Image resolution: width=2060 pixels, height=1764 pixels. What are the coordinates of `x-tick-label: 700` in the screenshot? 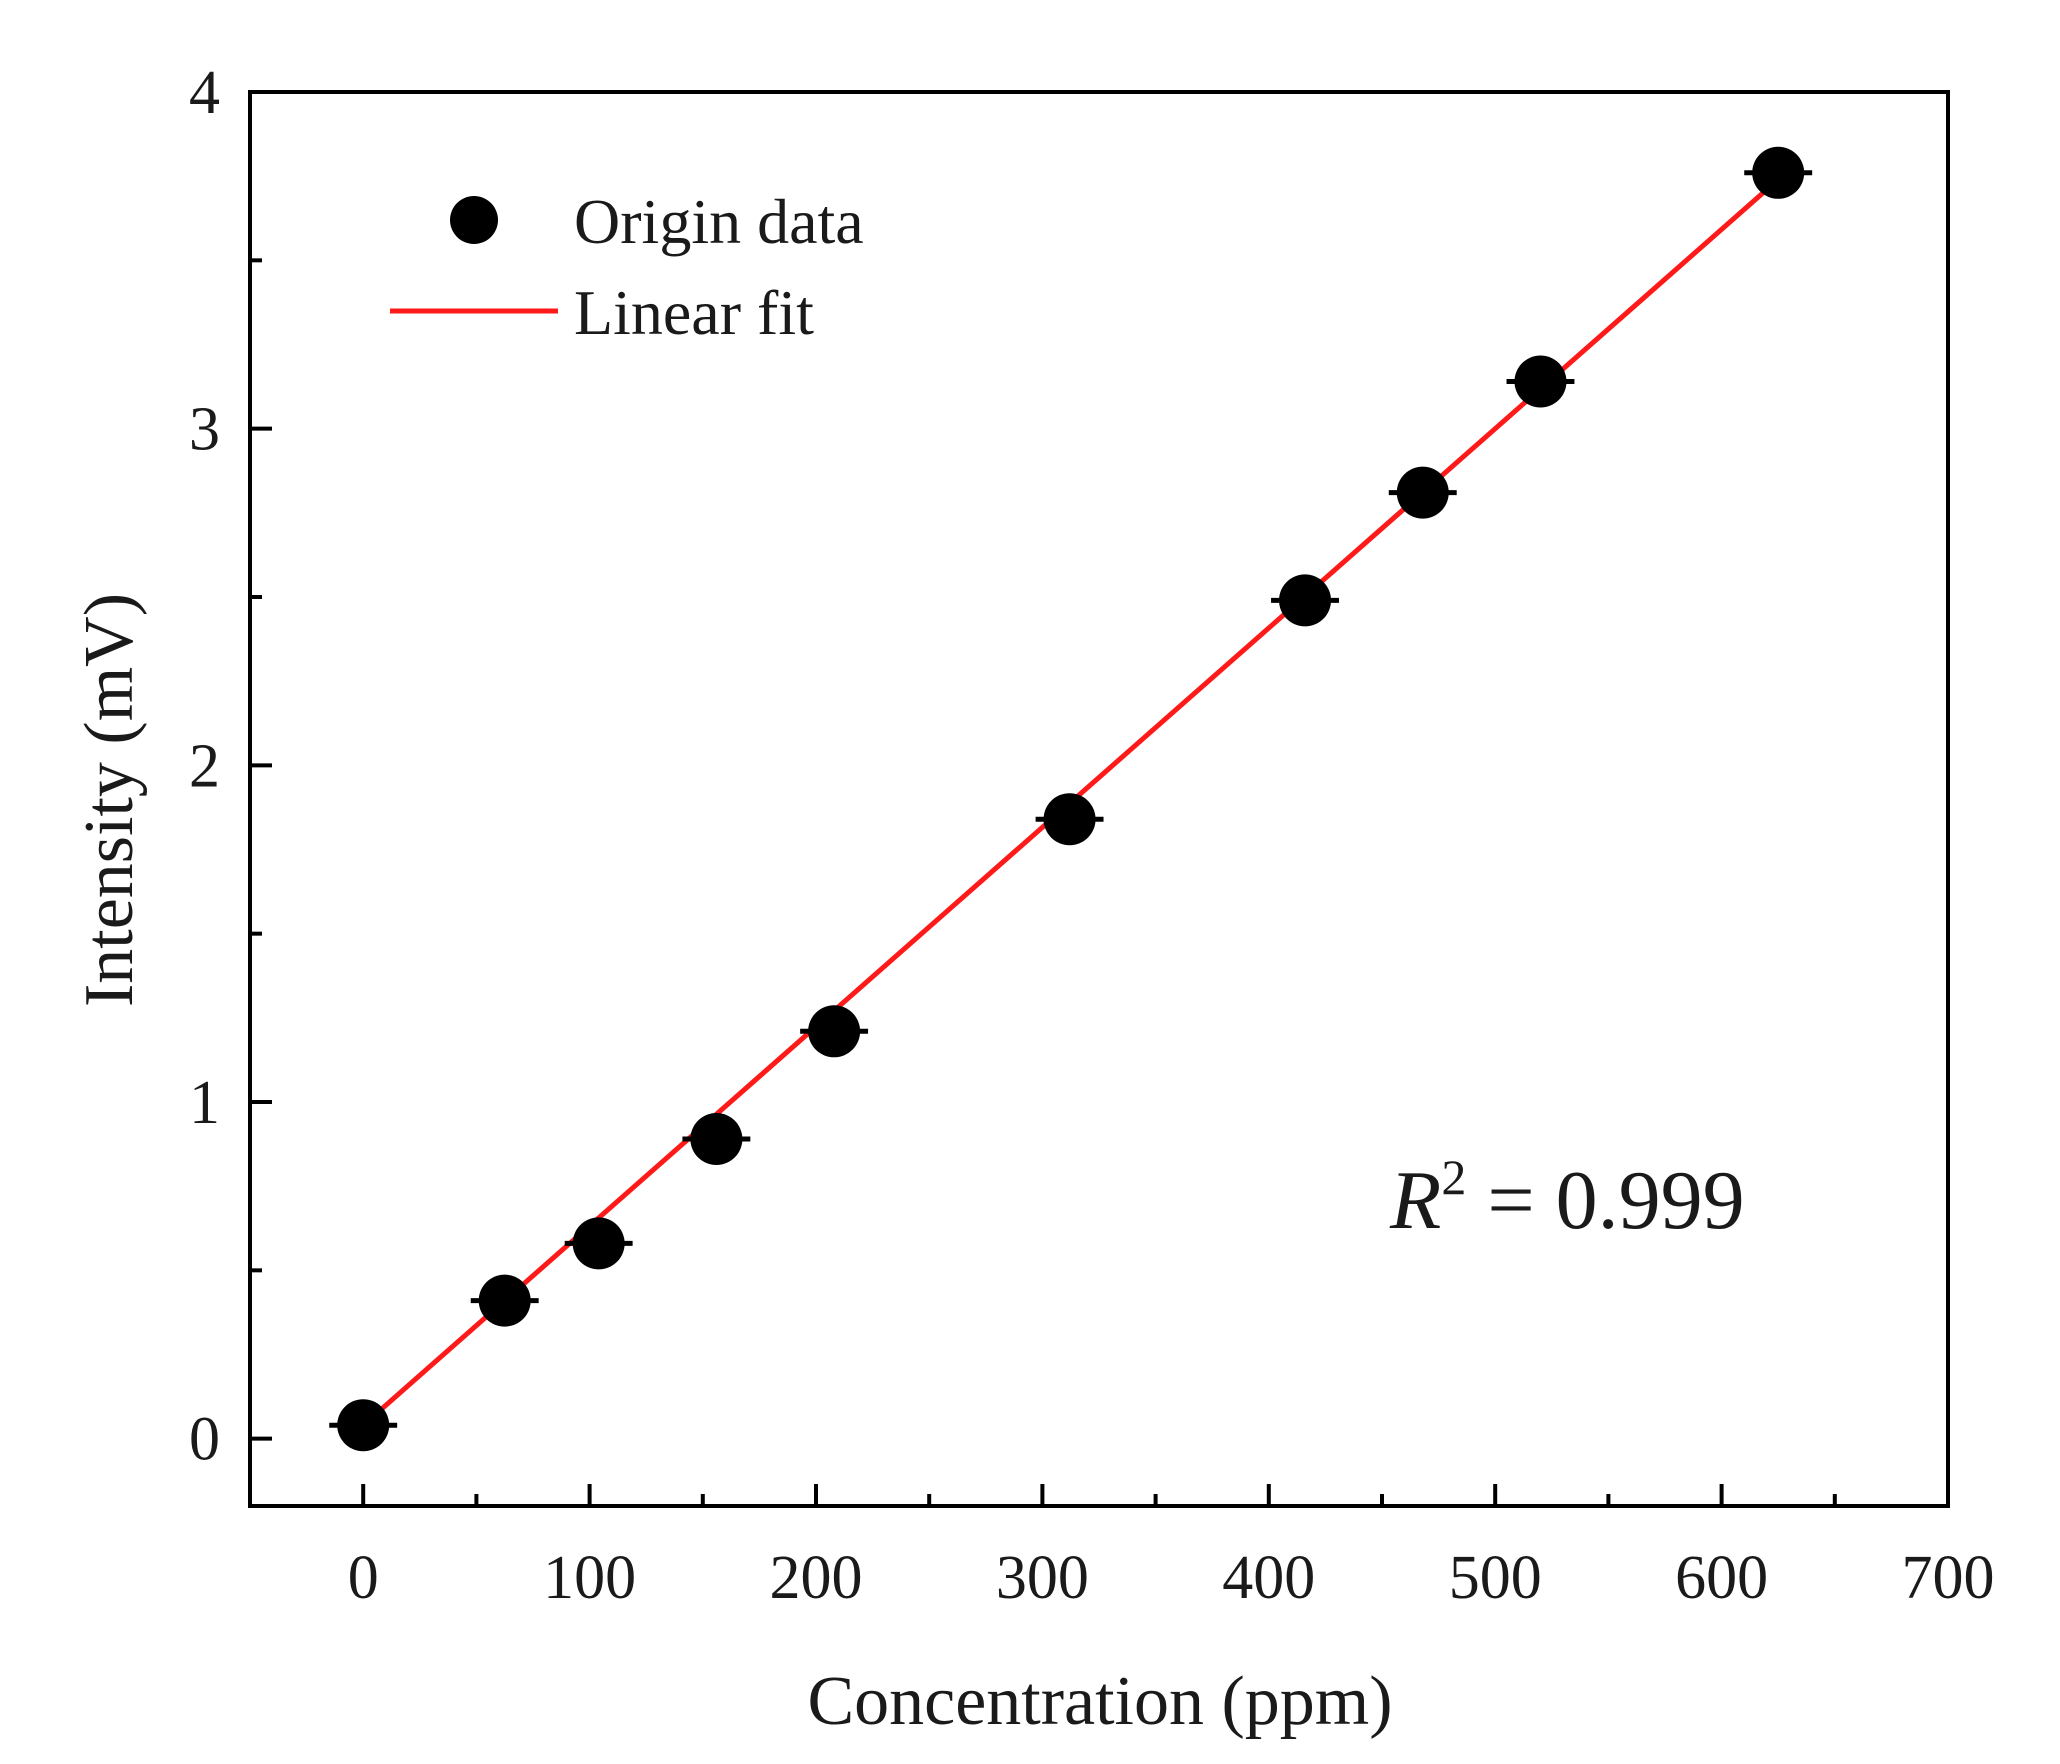 It's located at (1948, 1578).